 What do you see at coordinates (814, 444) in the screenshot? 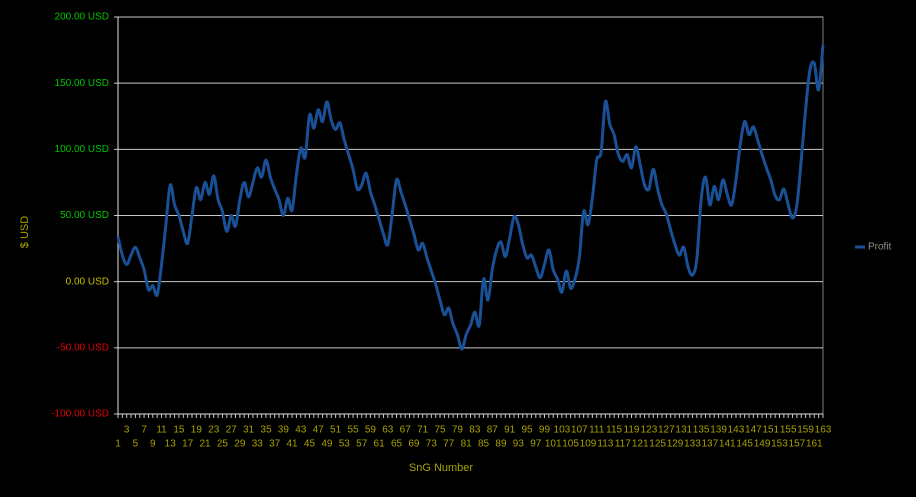
I see `x-tick-label: 161` at bounding box center [814, 444].